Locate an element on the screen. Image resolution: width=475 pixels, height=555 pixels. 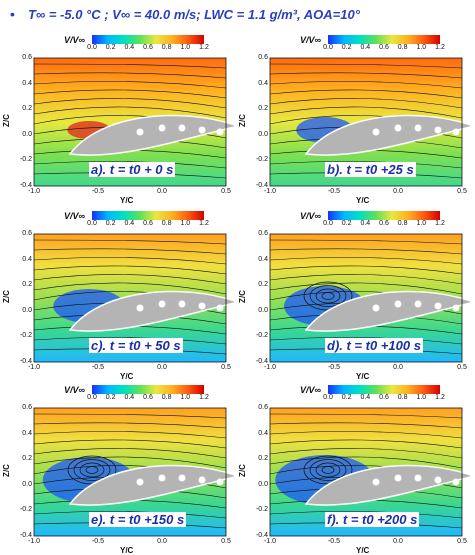
x-tick-label: 0.5 is located at coordinates (226, 367).